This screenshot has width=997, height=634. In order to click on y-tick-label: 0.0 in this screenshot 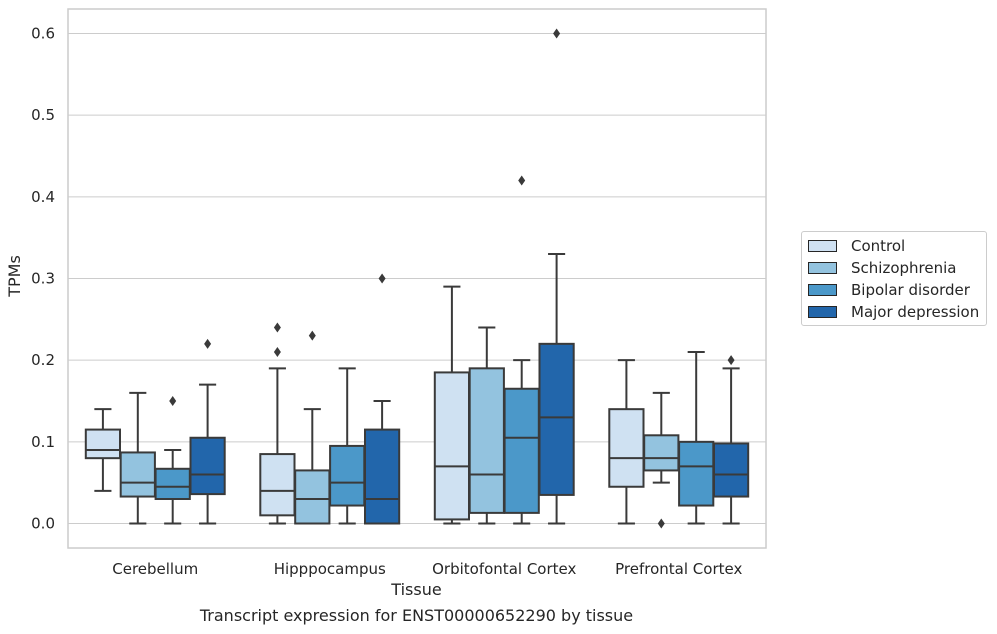, I will do `click(43, 524)`.